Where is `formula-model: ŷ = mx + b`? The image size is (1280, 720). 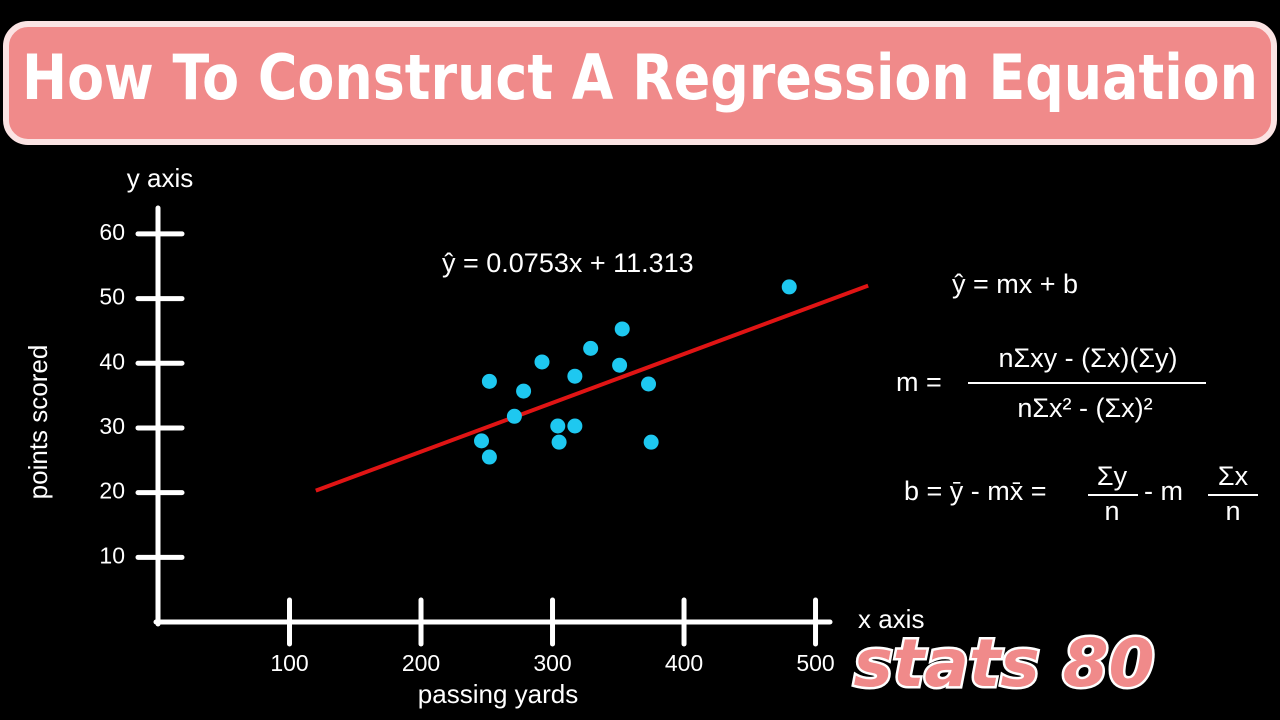
formula-model: ŷ = mx + b is located at coordinates (1015, 284).